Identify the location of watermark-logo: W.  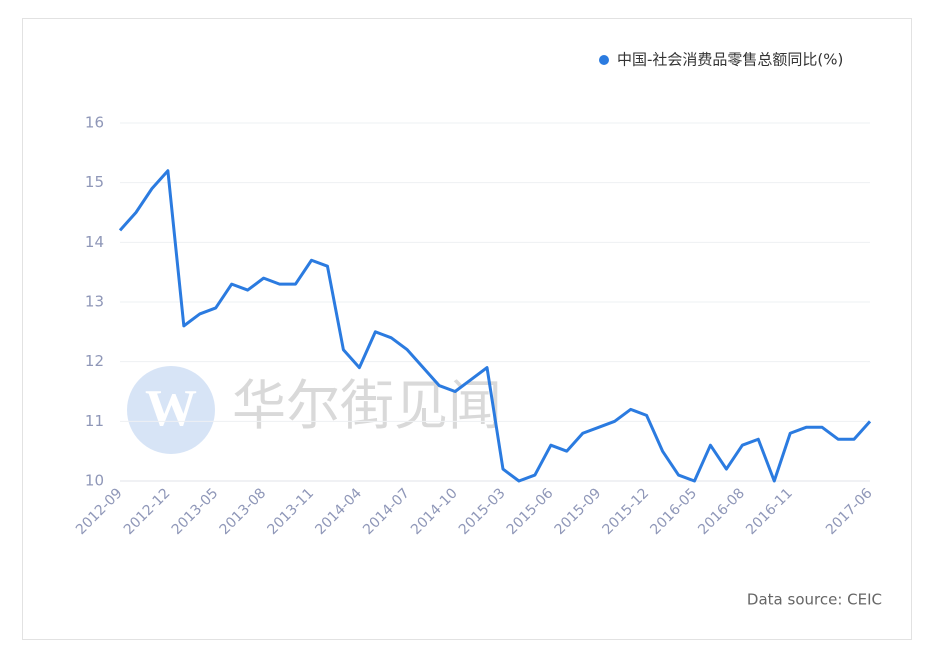
(171, 410).